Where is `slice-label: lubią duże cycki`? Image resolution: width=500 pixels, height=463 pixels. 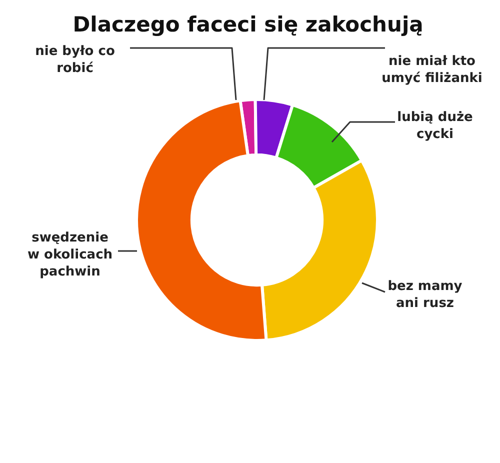 slice-label: lubią duże cycki is located at coordinates (435, 126).